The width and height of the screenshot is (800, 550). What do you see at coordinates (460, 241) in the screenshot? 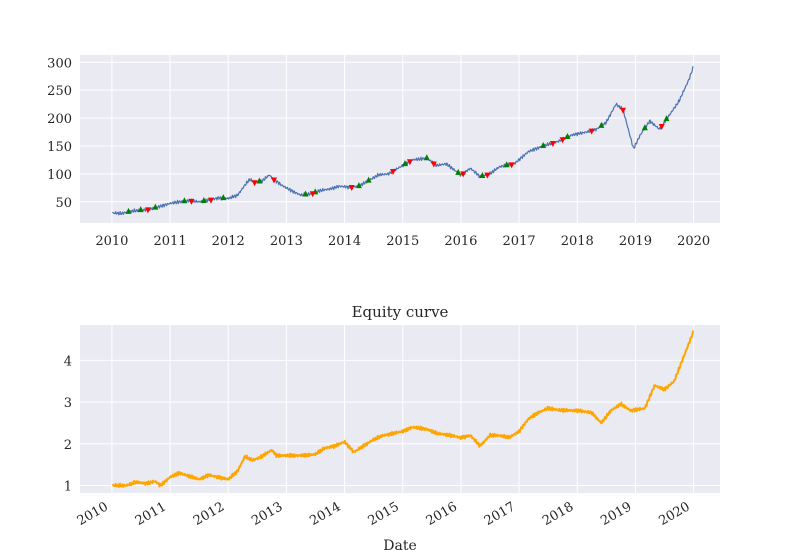
I see `price-x-tick-label: 2016` at bounding box center [460, 241].